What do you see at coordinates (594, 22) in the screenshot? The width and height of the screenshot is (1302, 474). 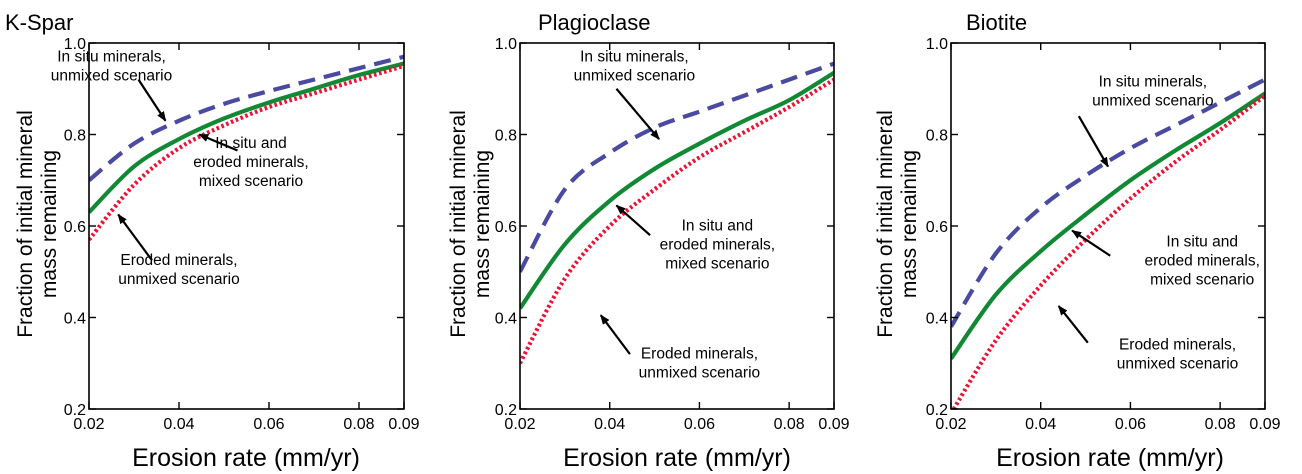 I see `panel-title: Plagioclase` at bounding box center [594, 22].